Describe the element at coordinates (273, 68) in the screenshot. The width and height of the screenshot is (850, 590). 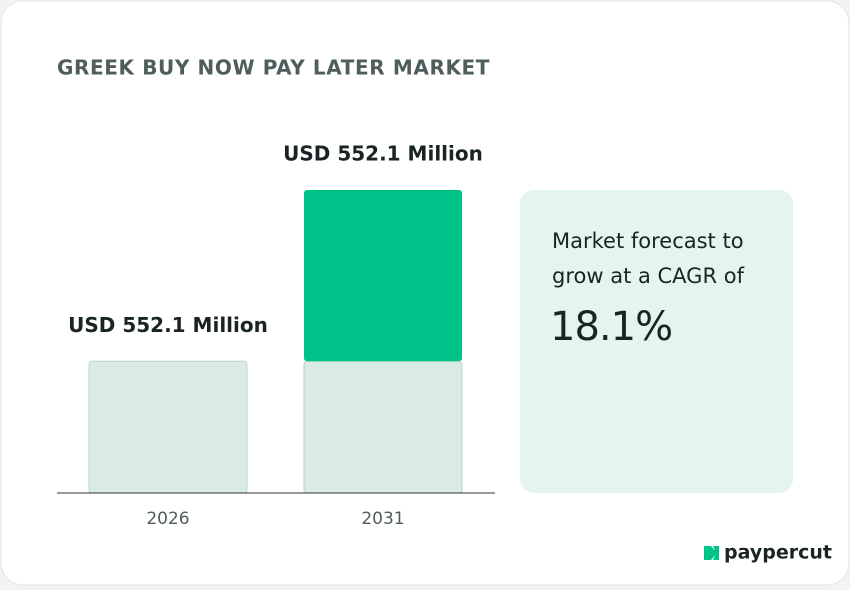
I see `chart-title: GREEK BUY NOW PAY LATER MARKET` at that location.